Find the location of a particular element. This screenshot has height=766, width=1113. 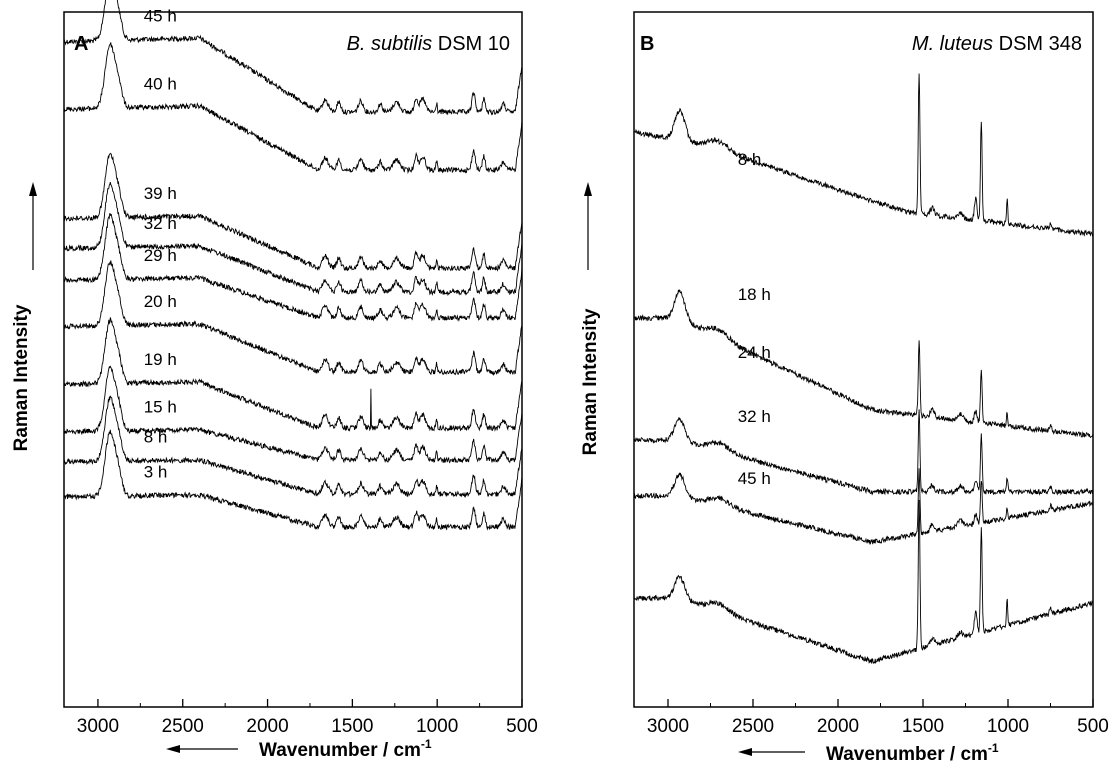

panel-a-series-label-20-h: 20 h is located at coordinates (160, 301).